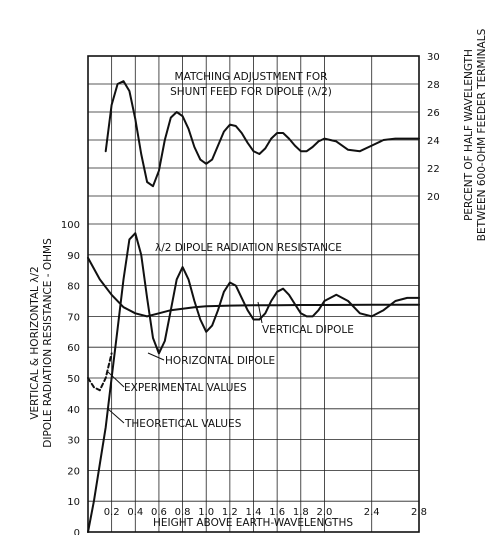 This screenshot has width=504, height=535. I want to click on y-axis-label-left-line2: DIPOLE RADIATION RESISTANCE - OHMS, so click(48, 343).